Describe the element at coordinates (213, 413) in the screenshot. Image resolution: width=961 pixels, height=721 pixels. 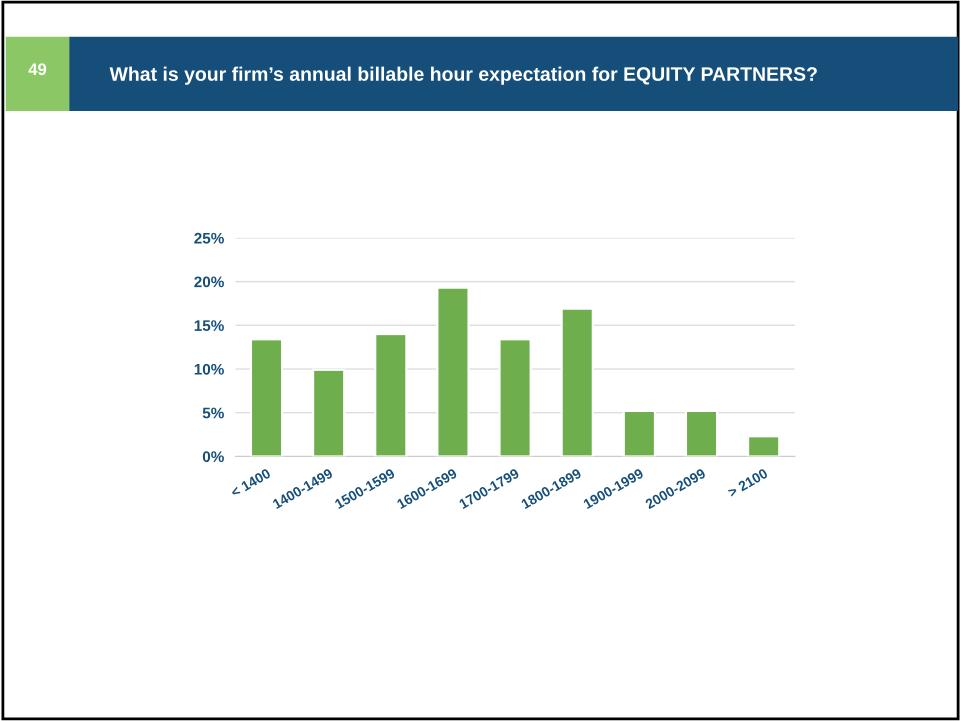
I see `y-tick-label: 5%` at that location.